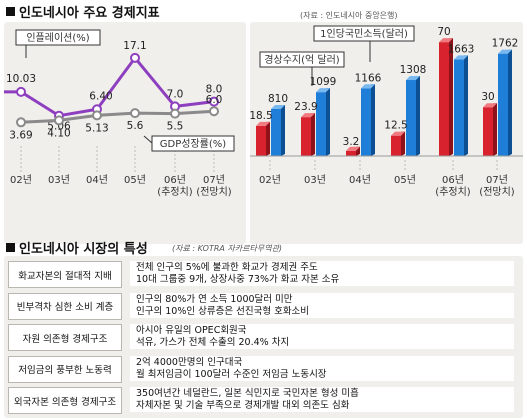 Image resolution: width=527 pixels, height=420 pixels. Describe the element at coordinates (443, 32) in the screenshot. I see `data-label: 70` at that location.